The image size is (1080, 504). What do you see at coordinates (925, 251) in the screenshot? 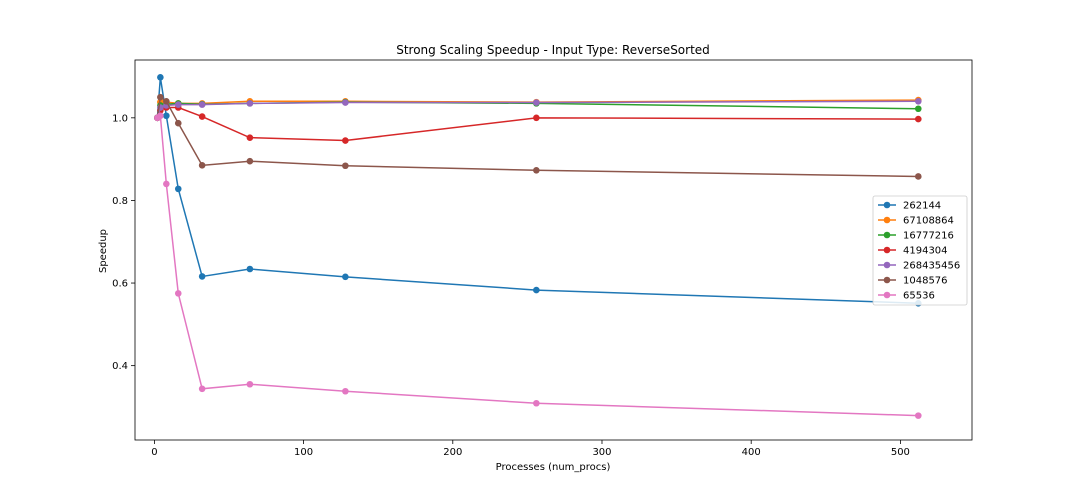
I see `legend-label: 4194304` at bounding box center [925, 251].